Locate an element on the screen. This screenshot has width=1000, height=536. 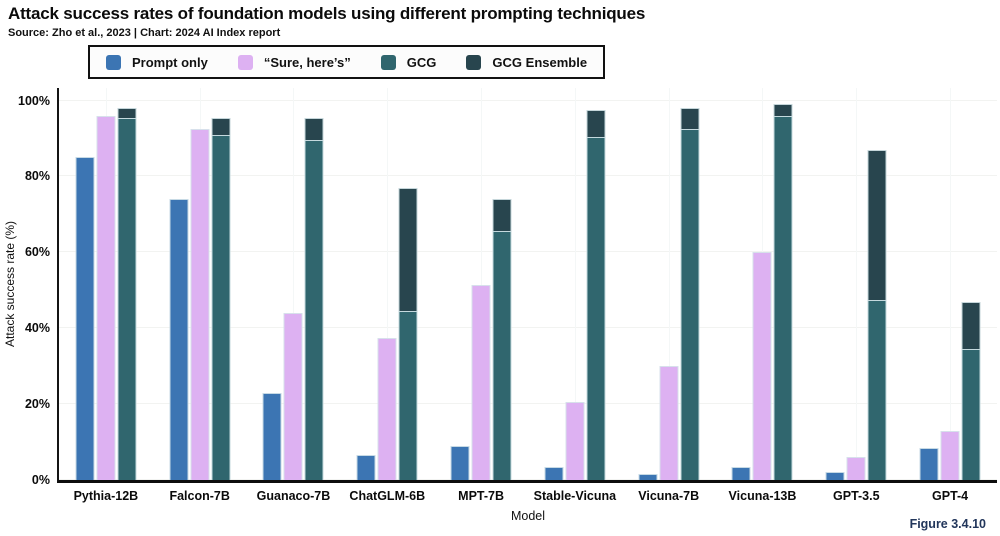
legend-item: GCG Ensemble is located at coordinates (527, 62).